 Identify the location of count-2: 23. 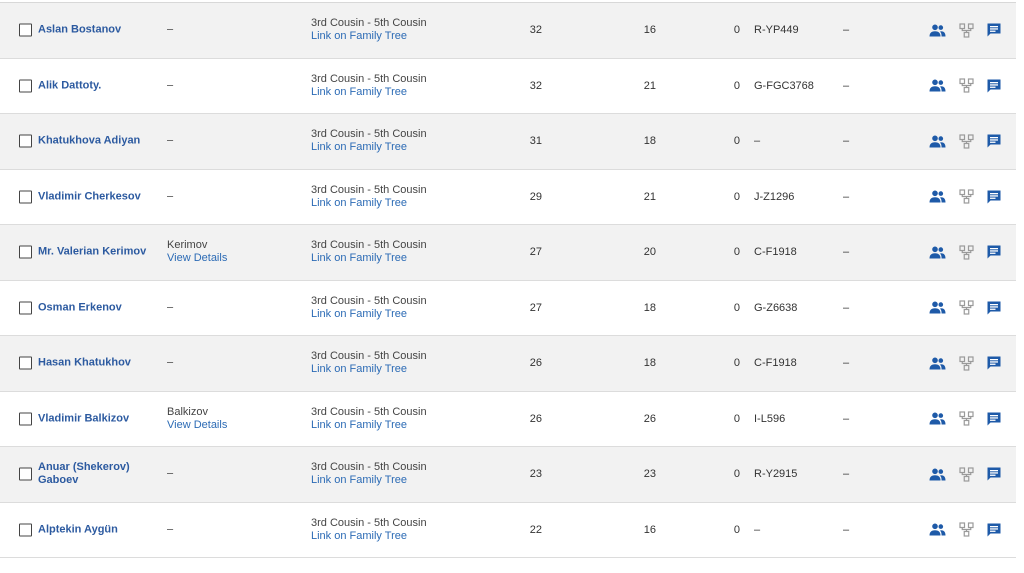
(649, 474).